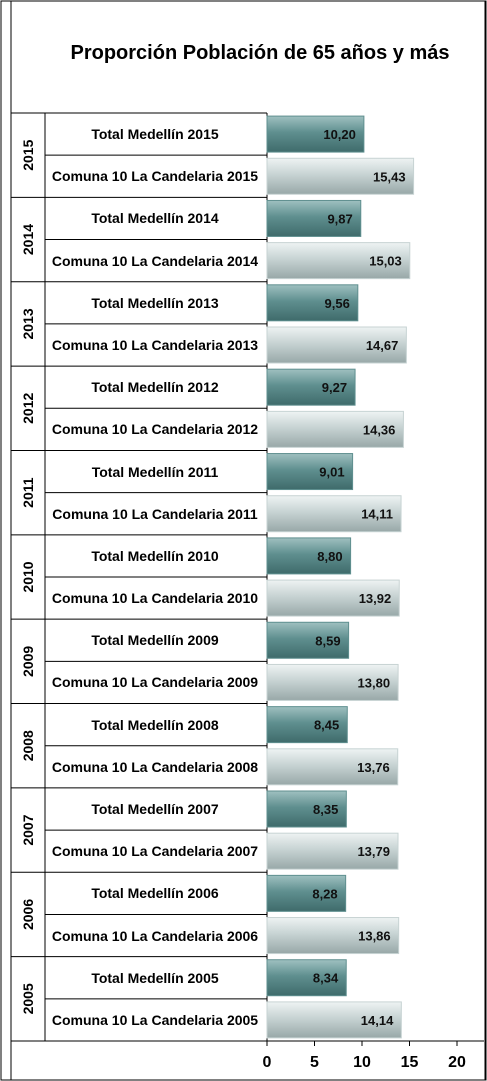 Image resolution: width=487 pixels, height=1081 pixels. I want to click on group-label: 2015, so click(28, 154).